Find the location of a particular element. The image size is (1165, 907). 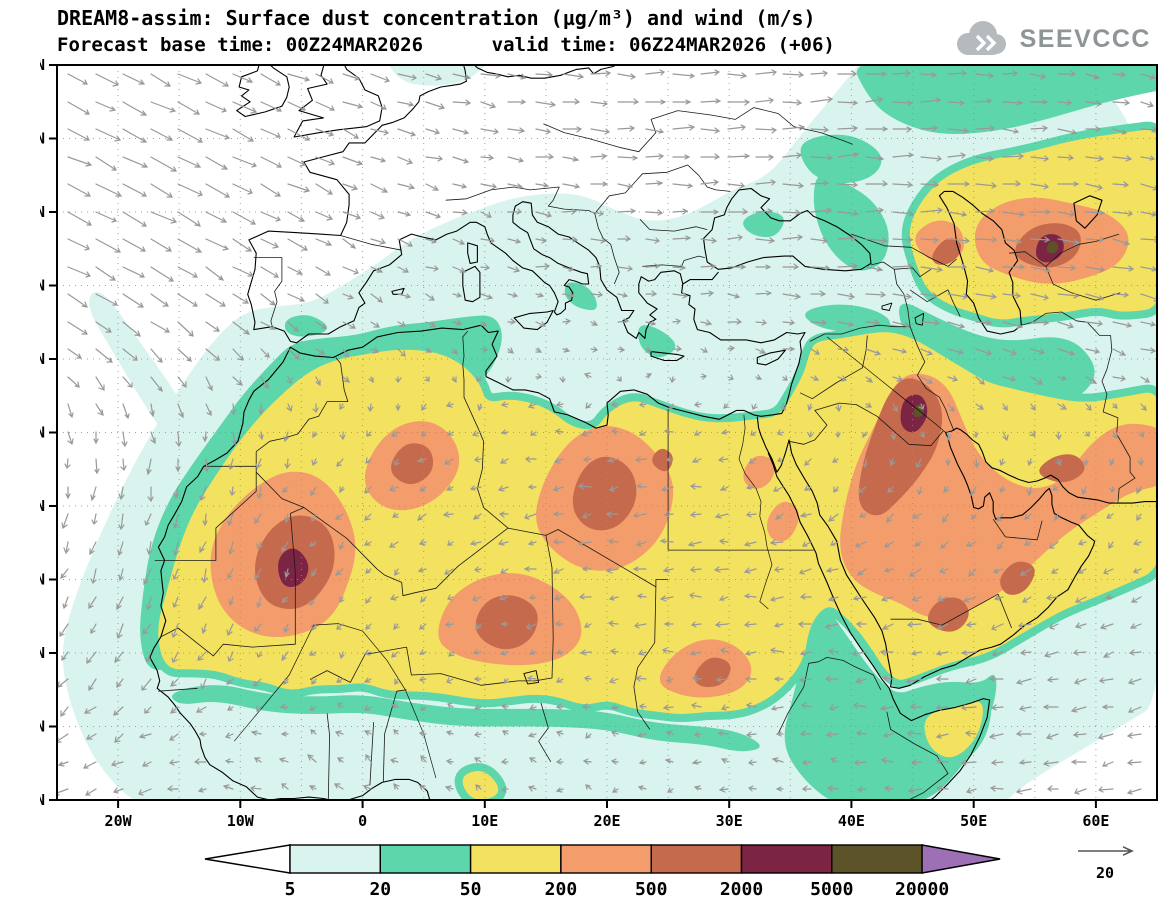

wind-reference-value: 20 is located at coordinates (1105, 873).